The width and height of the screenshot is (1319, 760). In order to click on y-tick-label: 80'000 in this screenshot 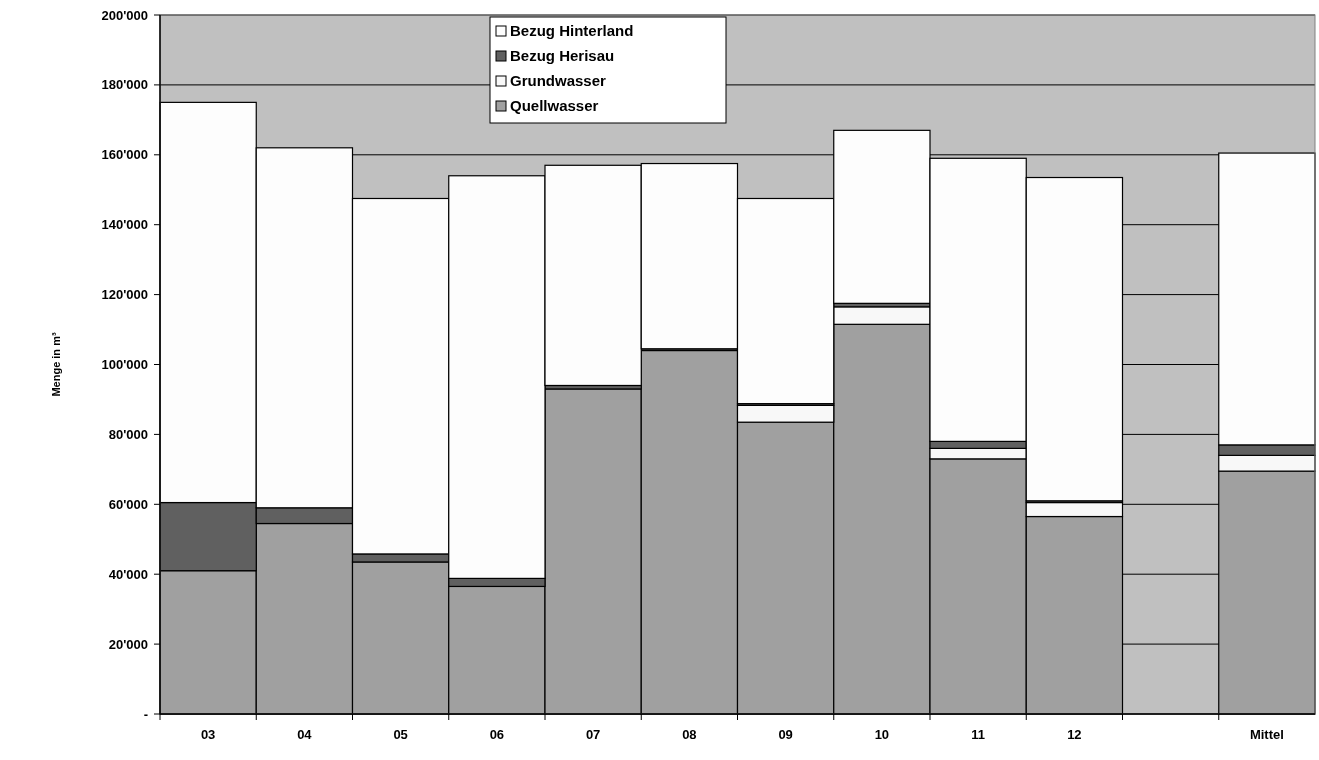, I will do `click(128, 434)`.